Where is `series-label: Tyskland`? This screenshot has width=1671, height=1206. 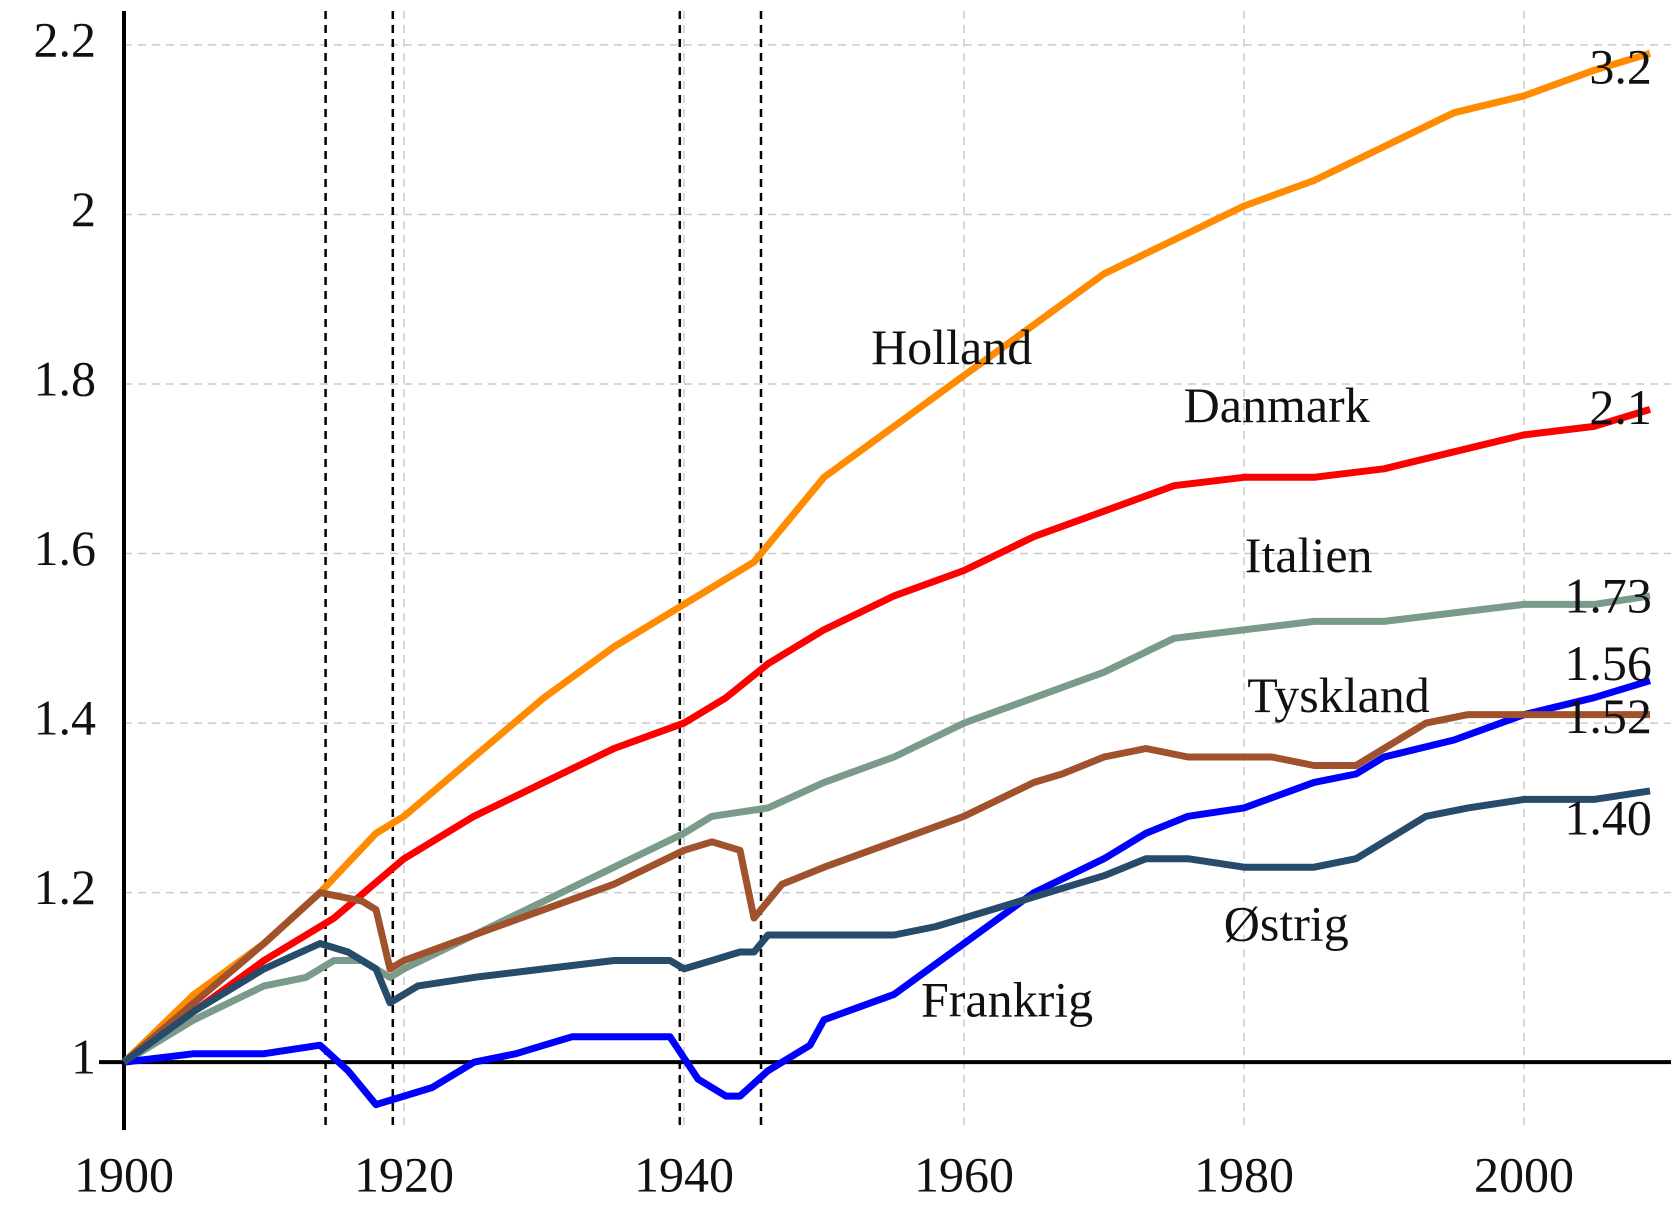 series-label: Tyskland is located at coordinates (1338, 695).